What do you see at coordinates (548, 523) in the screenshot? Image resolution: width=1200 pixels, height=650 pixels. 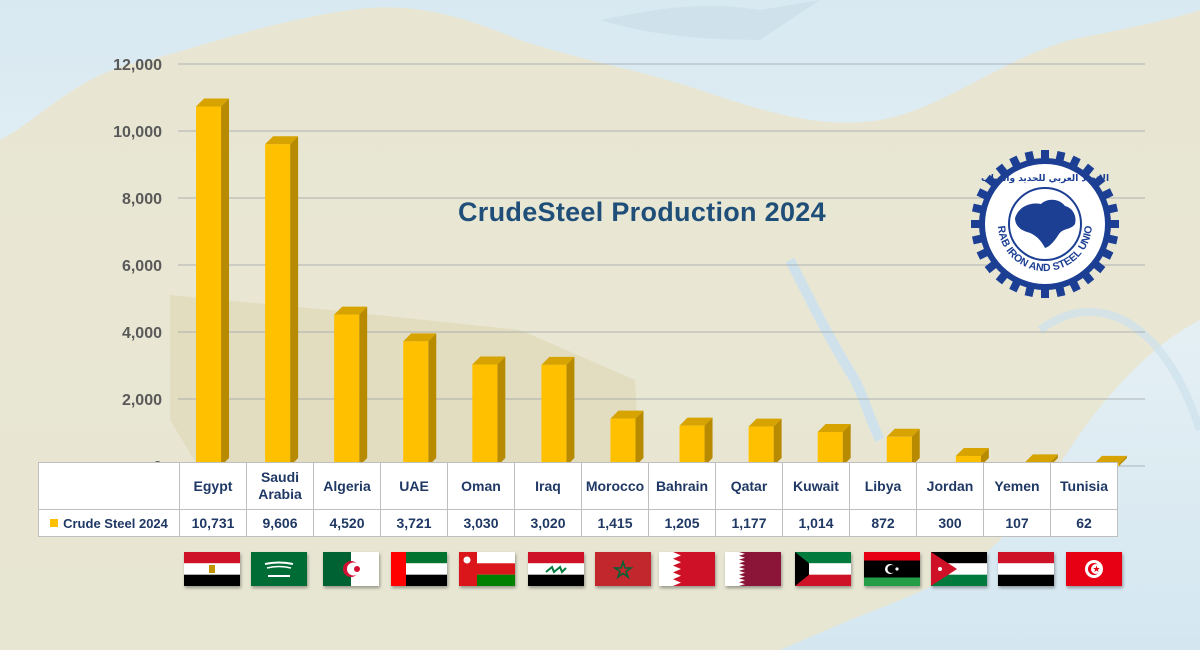 I see `value-cell: 3,020` at bounding box center [548, 523].